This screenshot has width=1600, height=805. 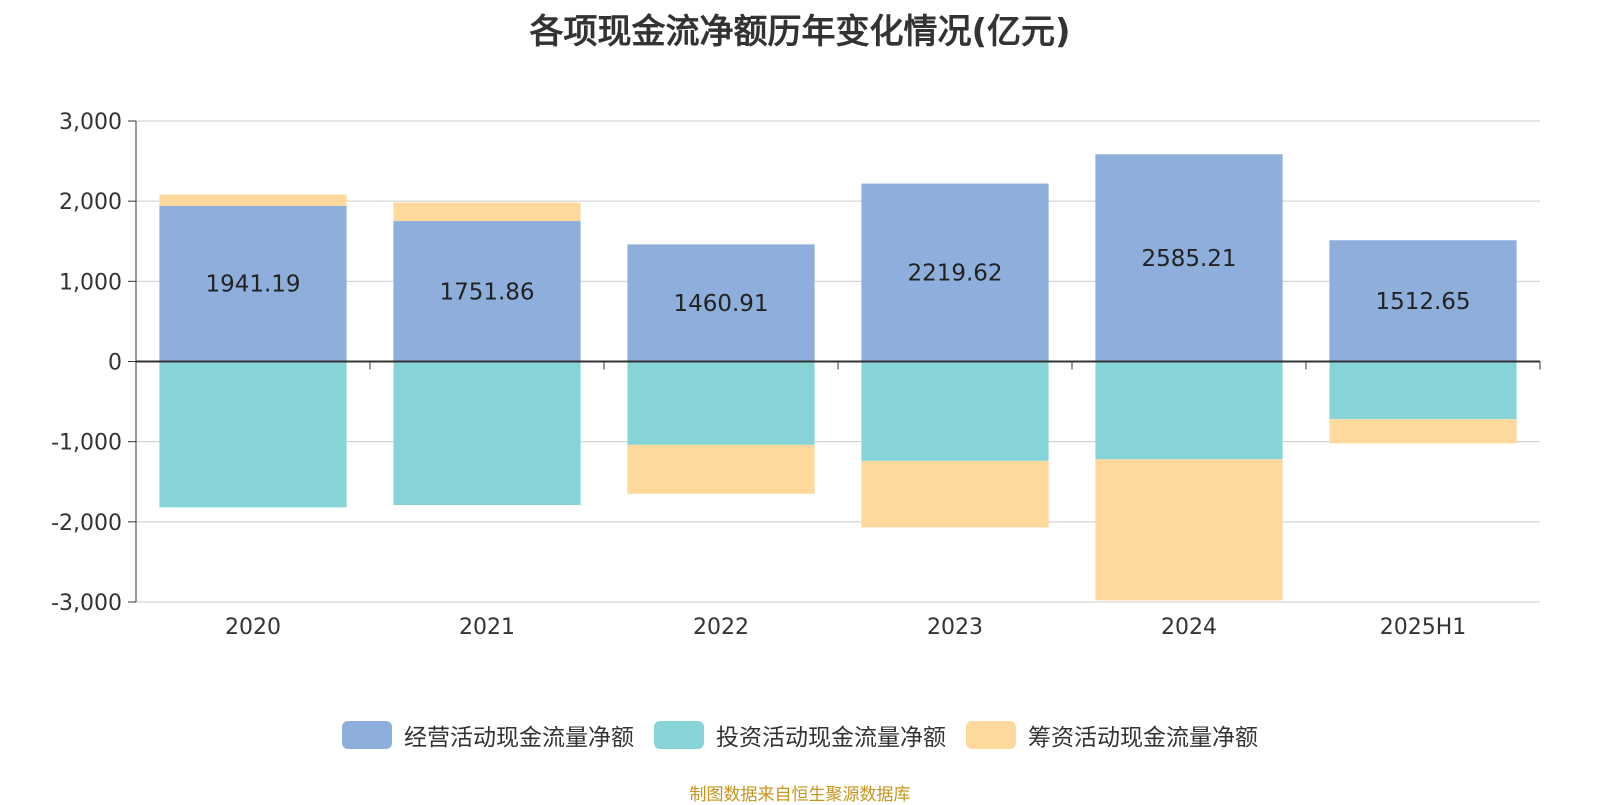 I want to click on legend-item-investing: 投资活动现金流量净额, so click(x=800, y=735).